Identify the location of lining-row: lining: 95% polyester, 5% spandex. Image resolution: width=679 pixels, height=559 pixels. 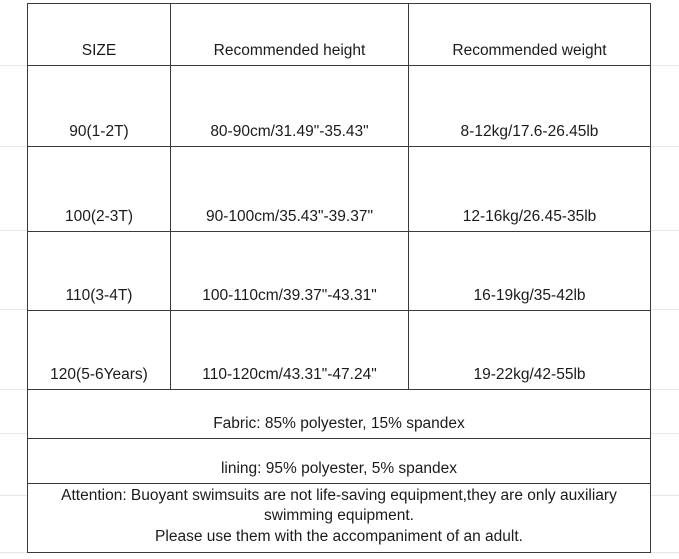
(339, 461).